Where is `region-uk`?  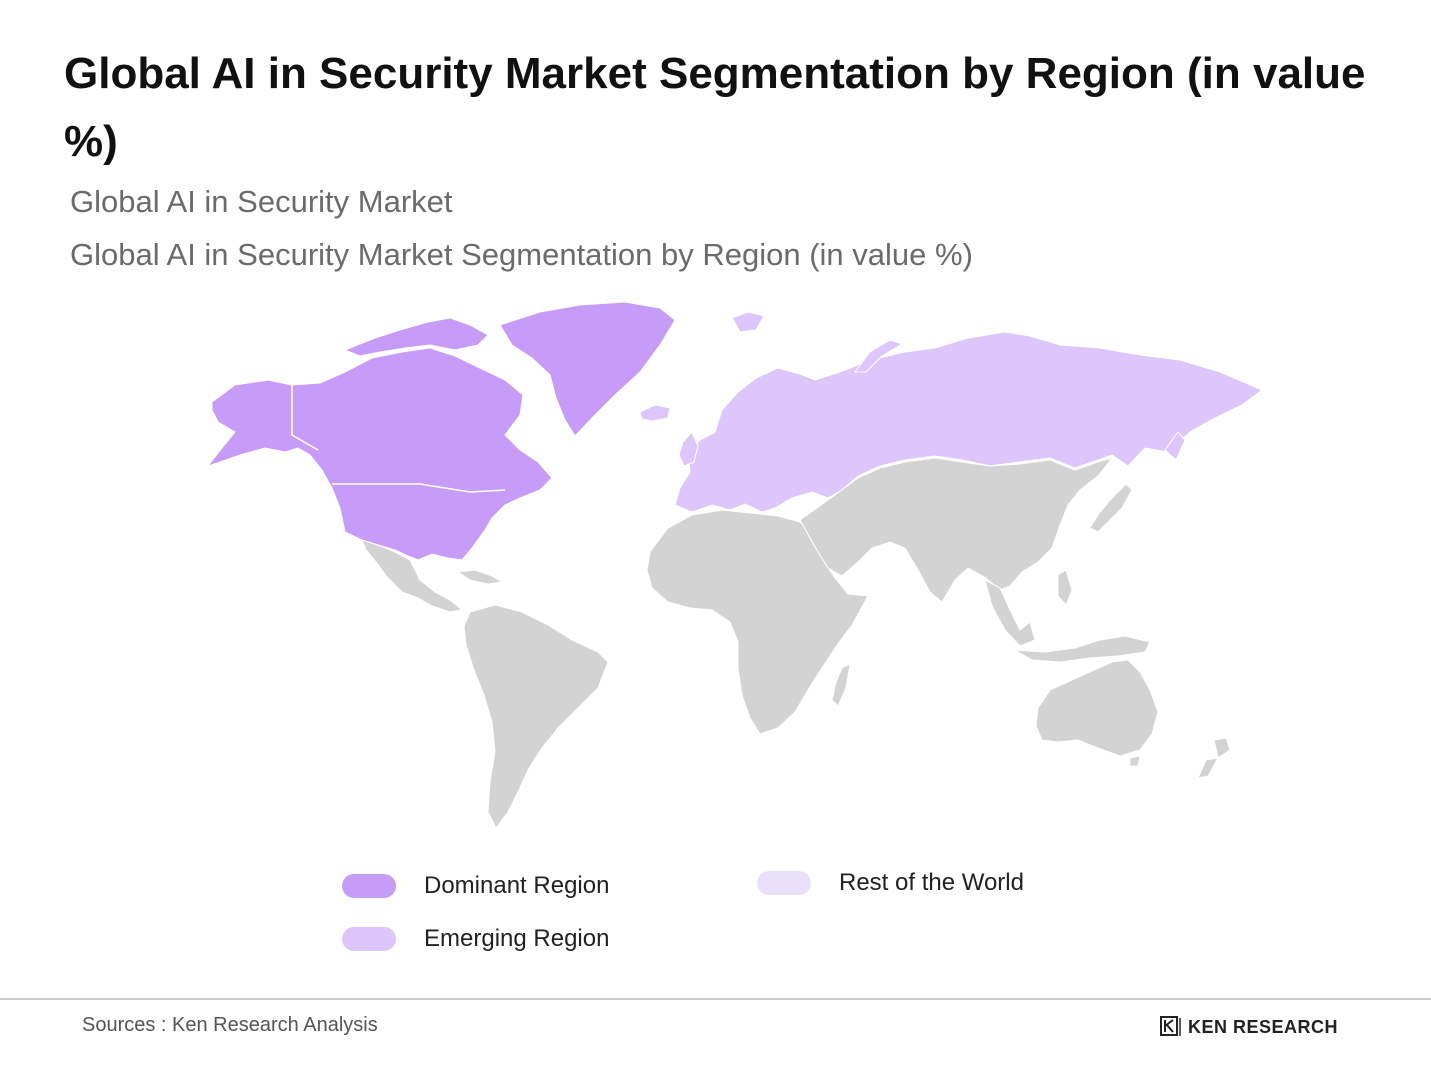 region-uk is located at coordinates (688, 449).